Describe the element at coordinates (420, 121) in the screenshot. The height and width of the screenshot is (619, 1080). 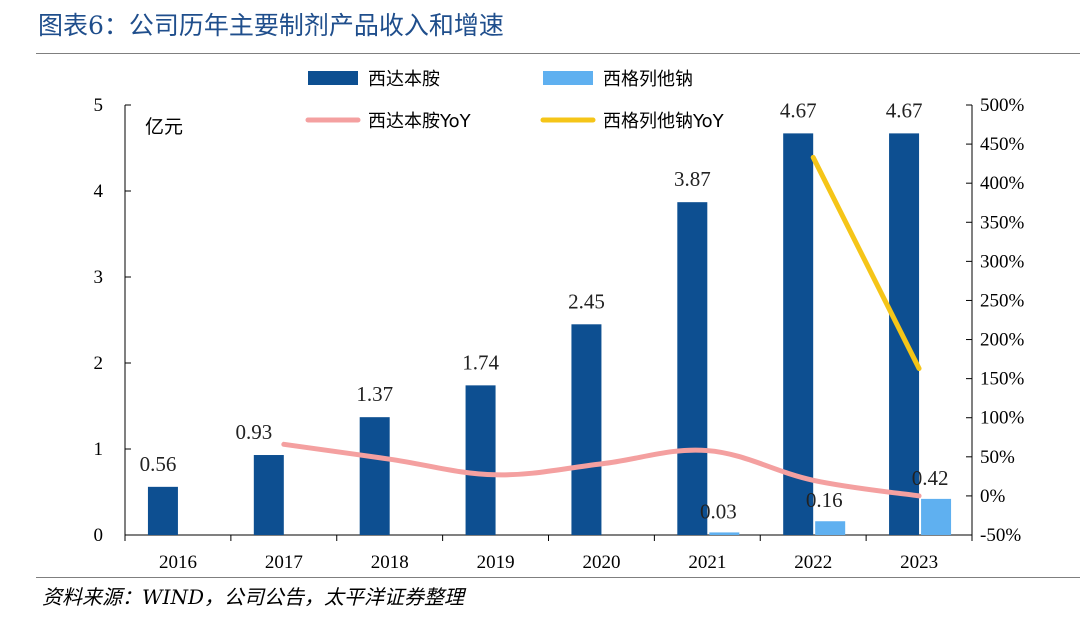
I see `legend-label: 西达本胺YoY` at that location.